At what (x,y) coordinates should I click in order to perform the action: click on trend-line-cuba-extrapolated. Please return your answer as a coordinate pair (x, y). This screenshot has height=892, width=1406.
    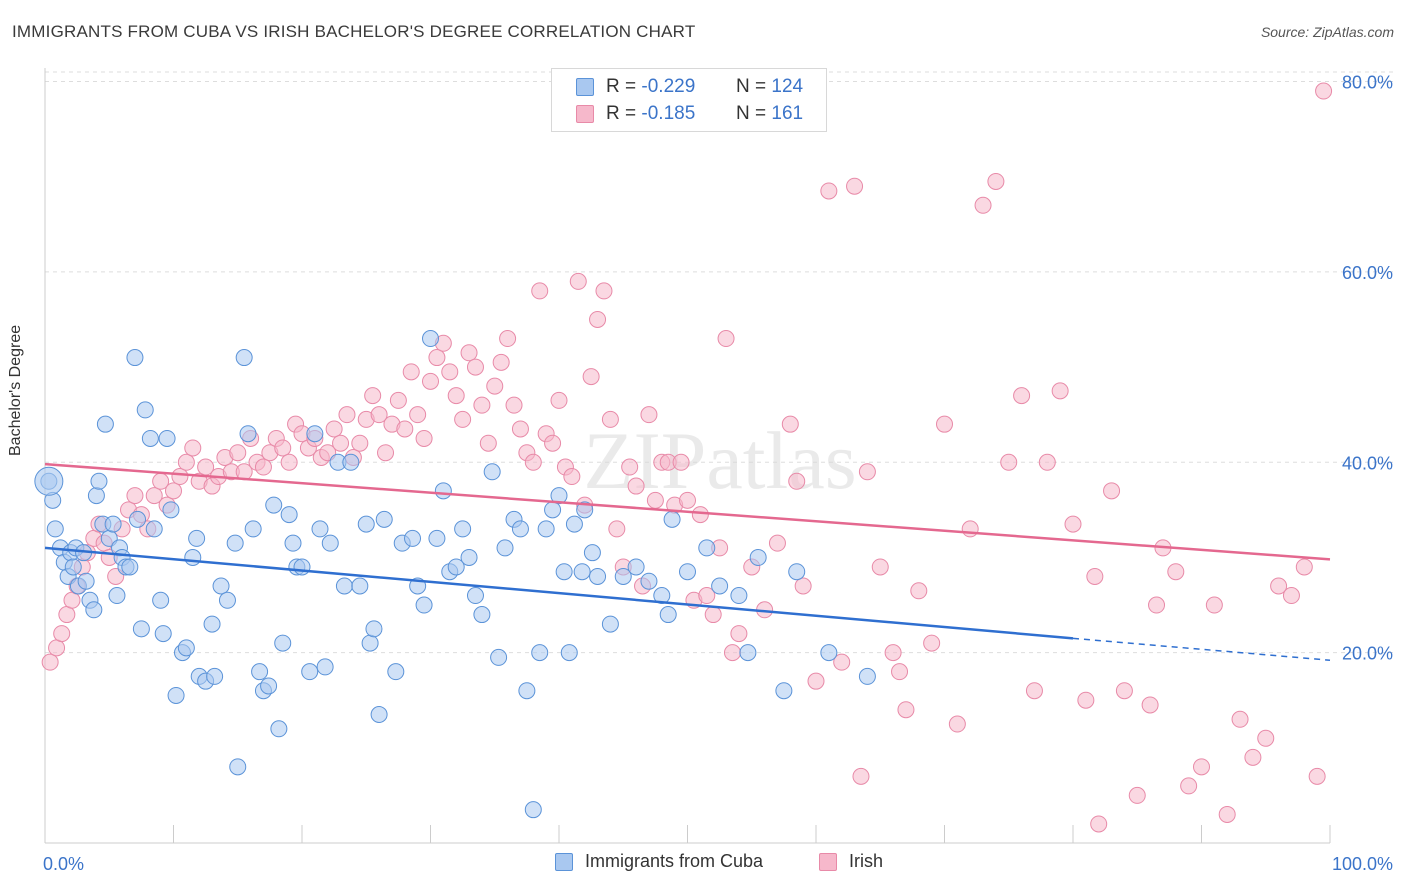
    Looking at the image, I should click on (1201, 649).